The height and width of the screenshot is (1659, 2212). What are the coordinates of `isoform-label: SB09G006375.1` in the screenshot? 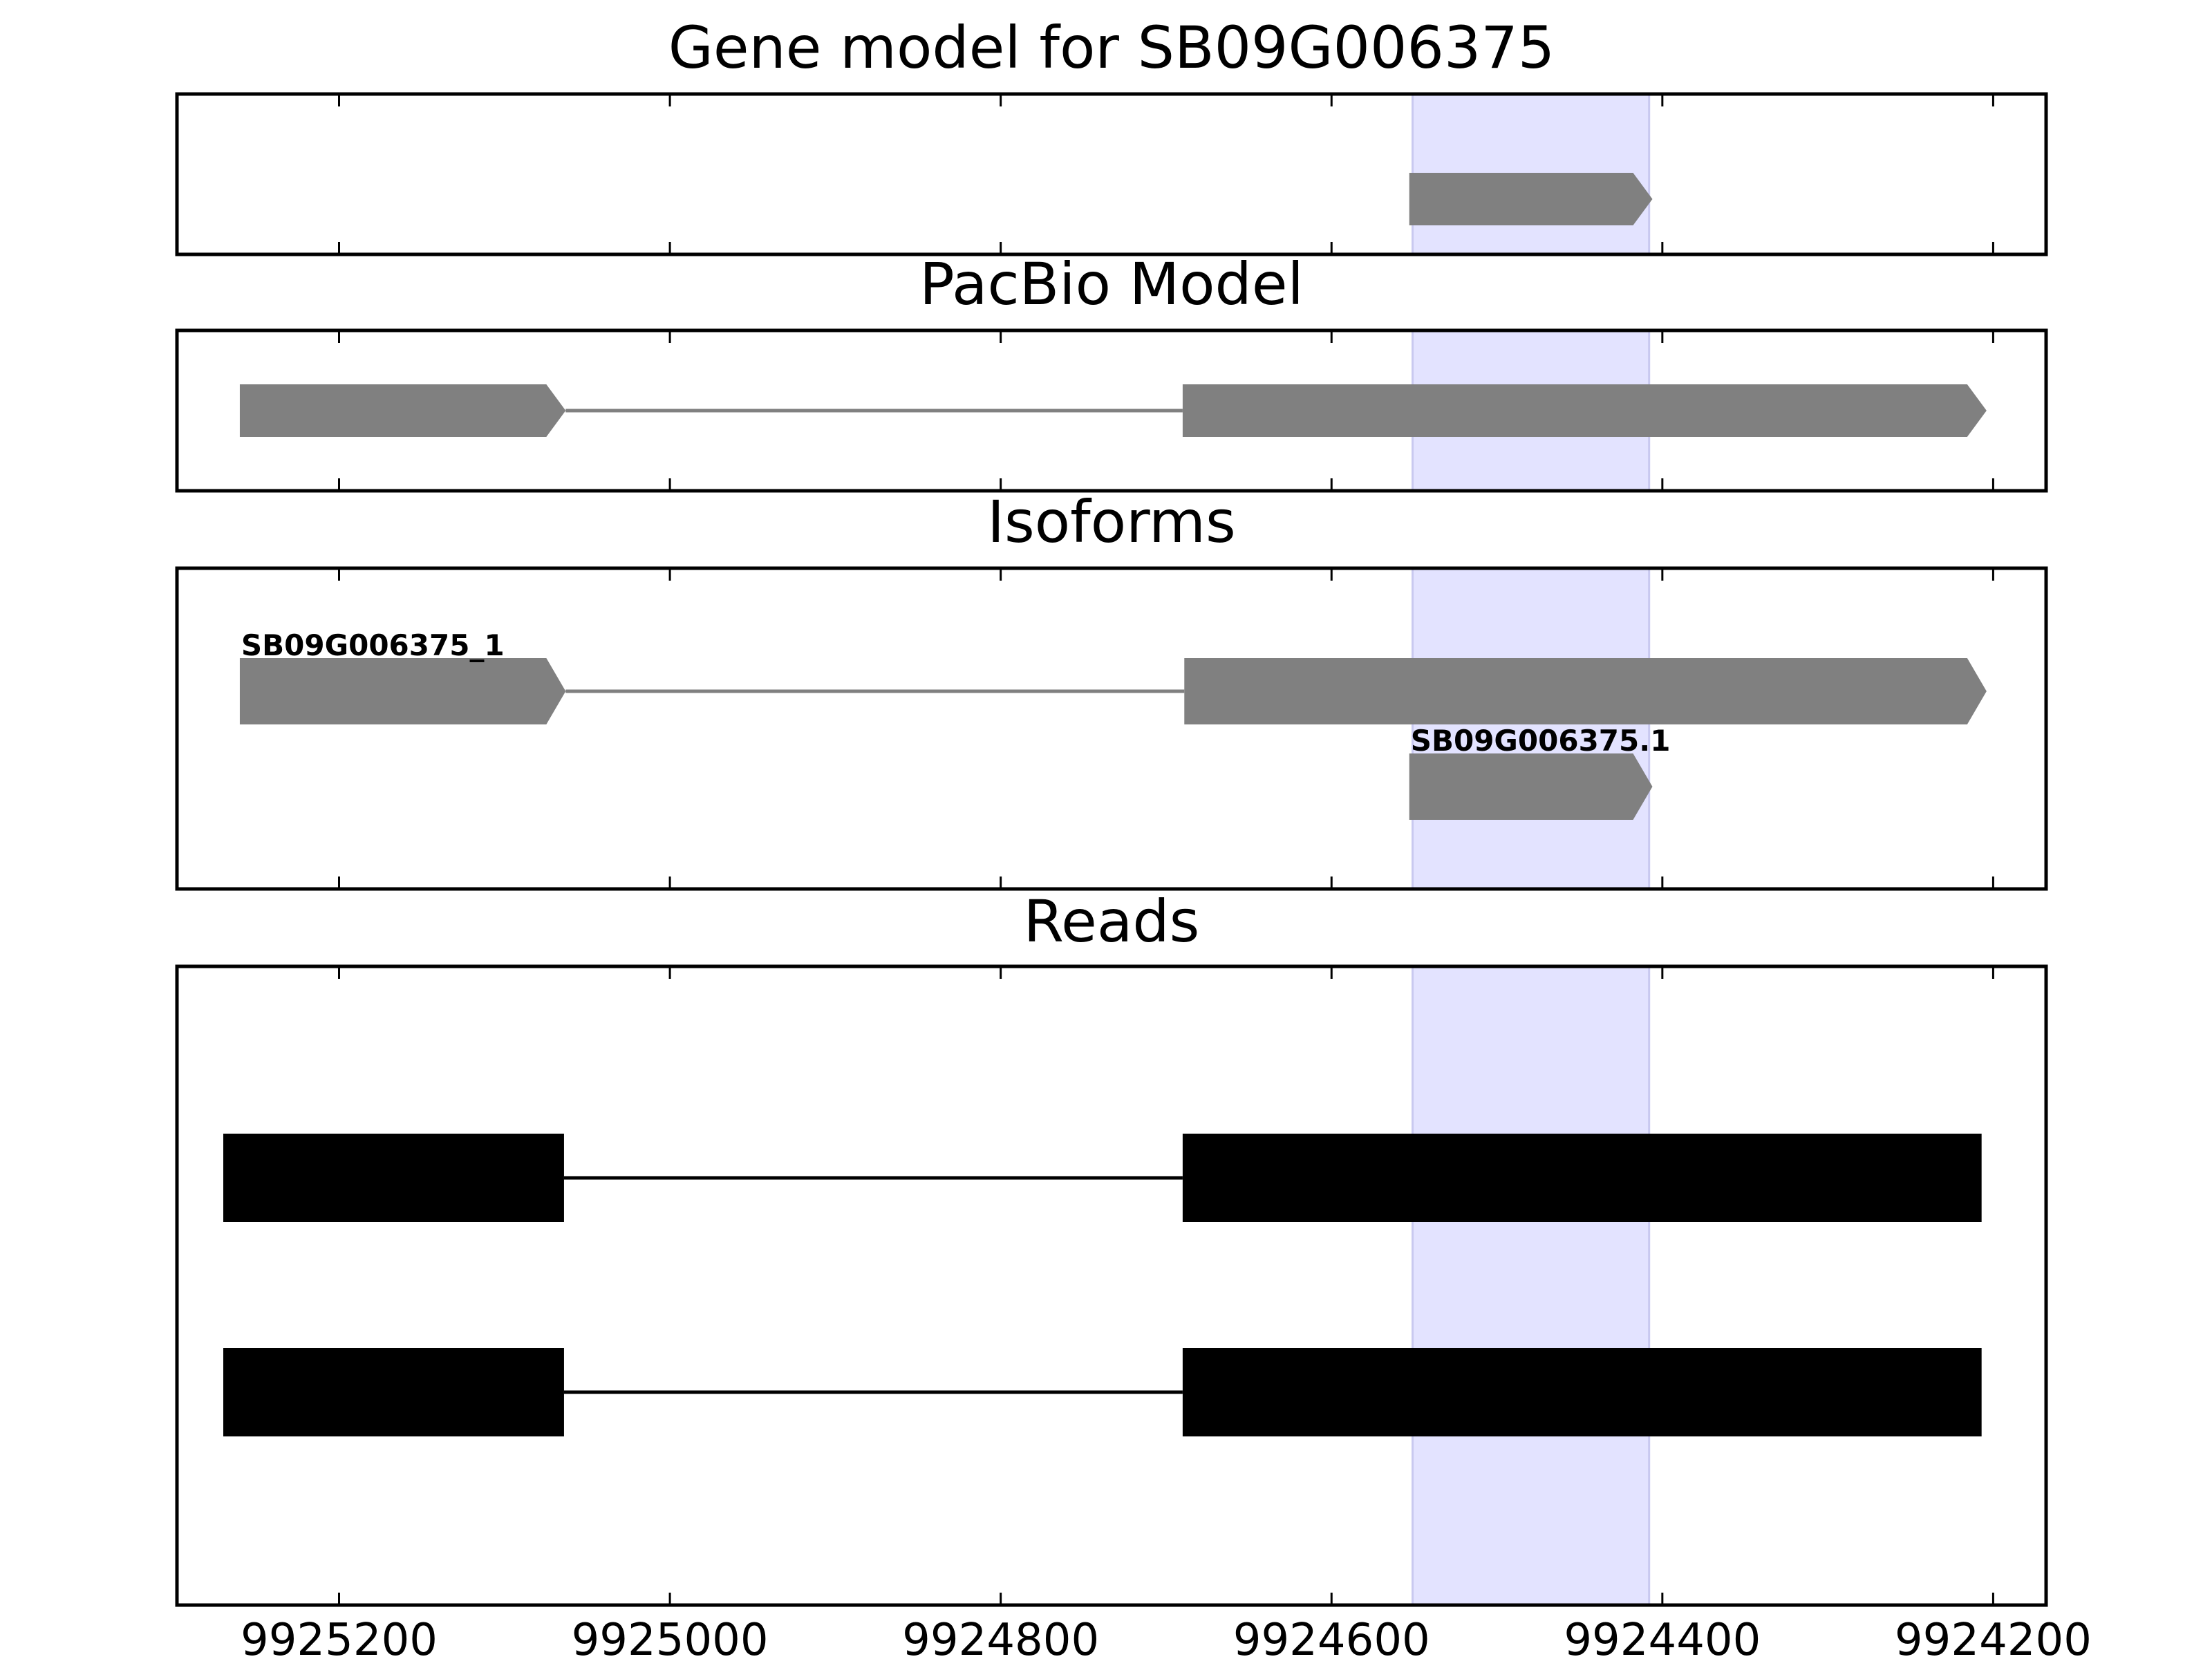 It's located at (1541, 741).